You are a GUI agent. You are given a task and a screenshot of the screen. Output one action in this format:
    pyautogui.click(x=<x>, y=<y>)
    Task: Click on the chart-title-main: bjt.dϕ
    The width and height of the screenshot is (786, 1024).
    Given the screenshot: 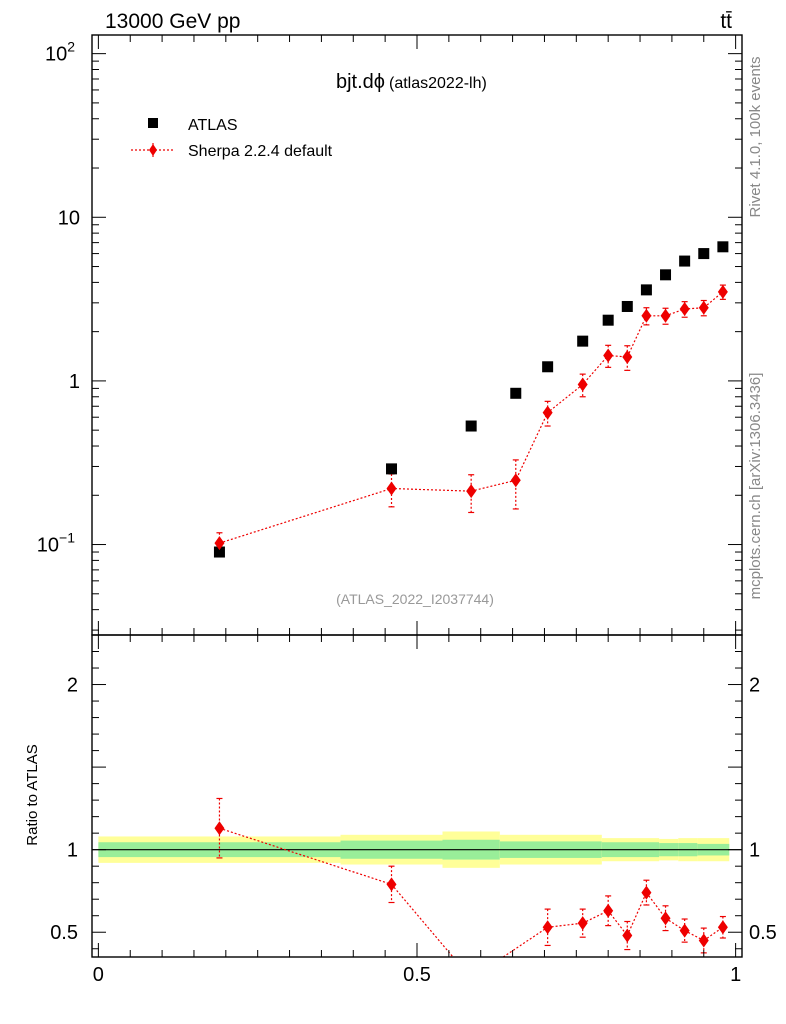 What is the action you would take?
    pyautogui.click(x=360, y=82)
    